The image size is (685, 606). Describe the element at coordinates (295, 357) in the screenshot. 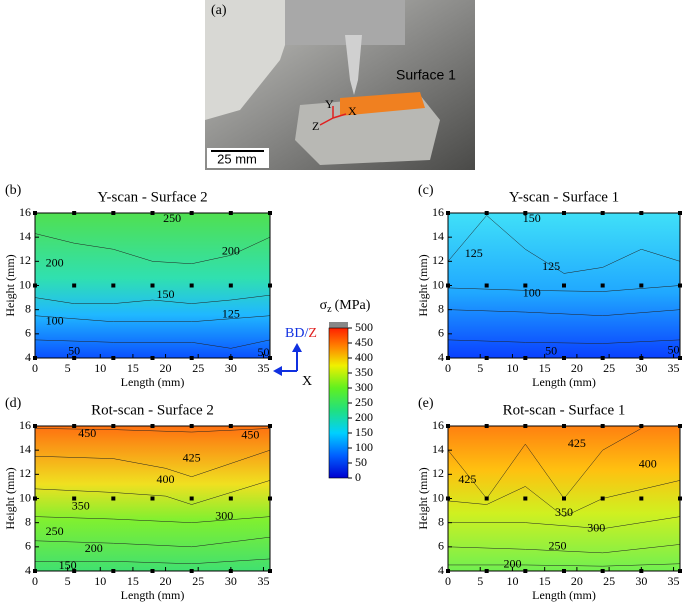

I see `orientation: BD/Z X` at that location.